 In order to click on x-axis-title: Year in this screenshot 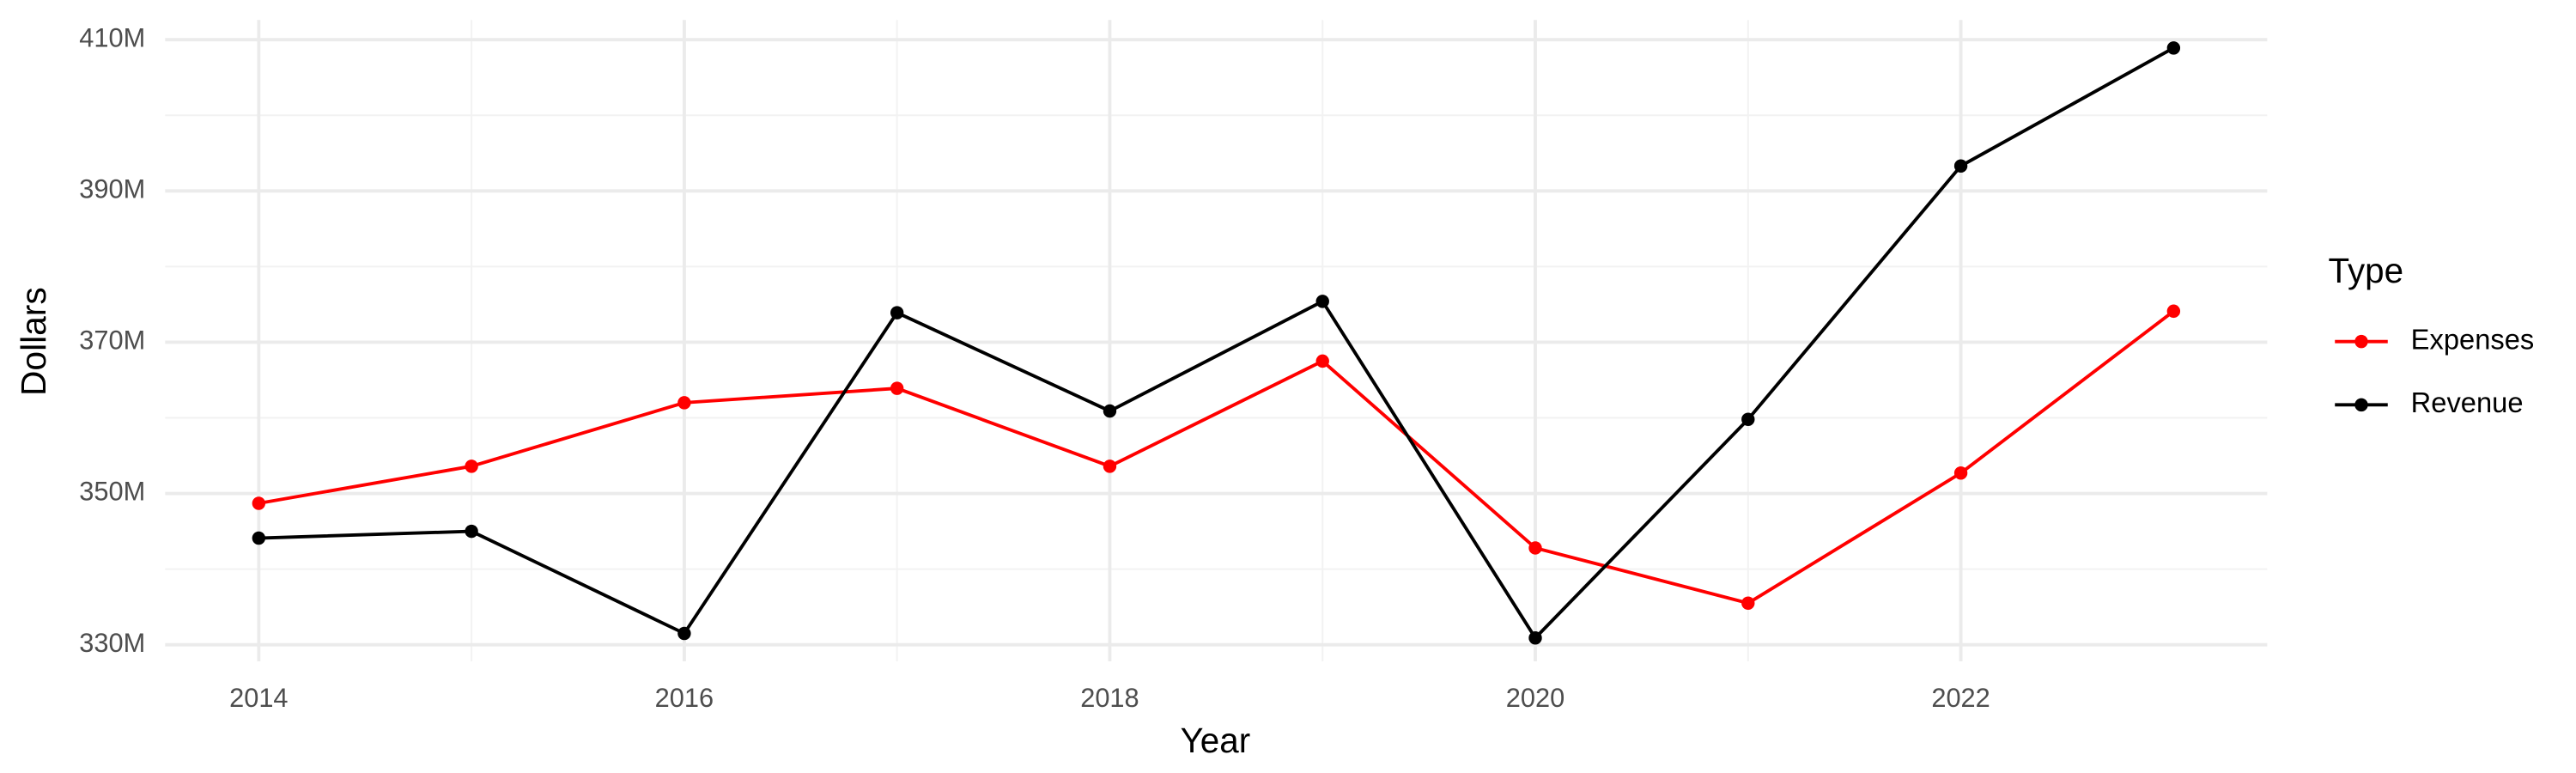, I will do `click(1216, 740)`.